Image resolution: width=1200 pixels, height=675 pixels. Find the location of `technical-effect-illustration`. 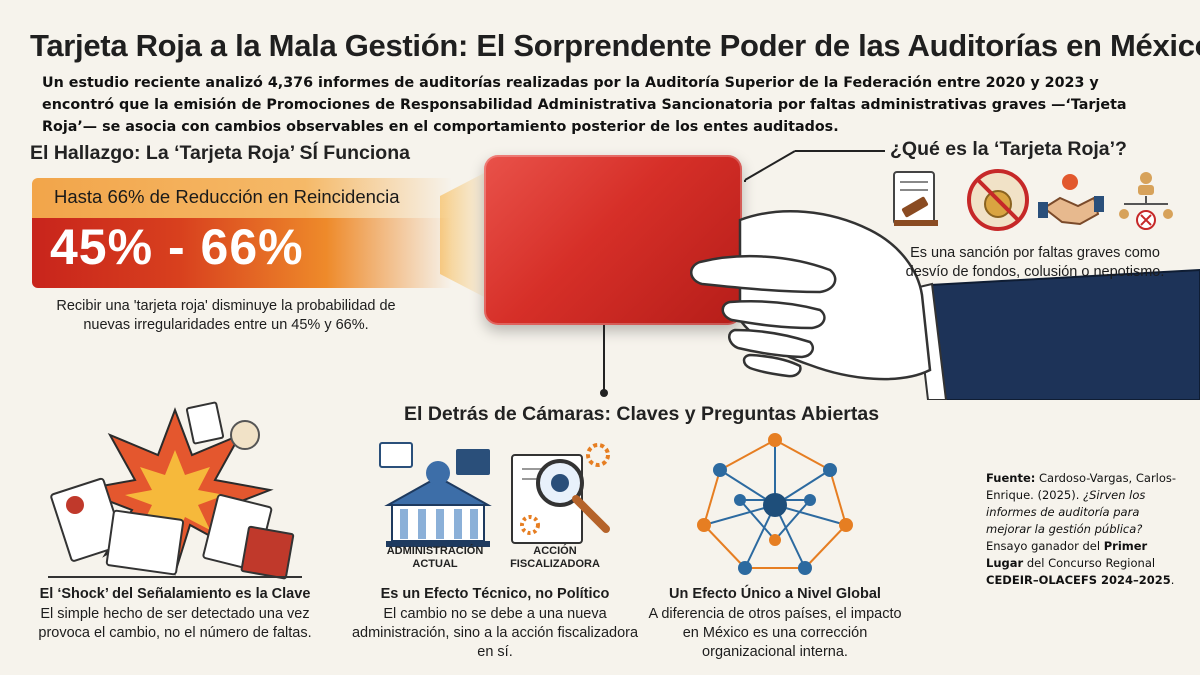

technical-effect-illustration is located at coordinates (494, 494).